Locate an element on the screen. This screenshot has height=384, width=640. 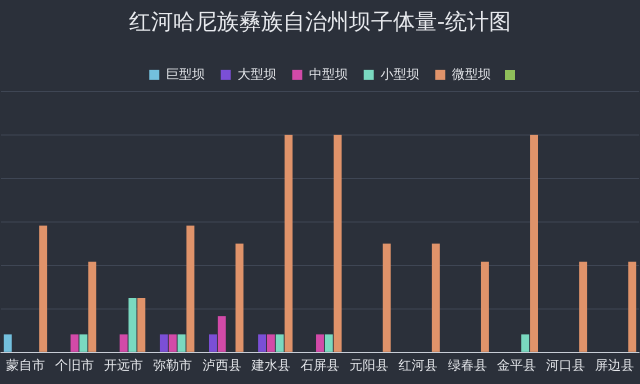
x-tick-label: 屏边县 is located at coordinates (614, 366).